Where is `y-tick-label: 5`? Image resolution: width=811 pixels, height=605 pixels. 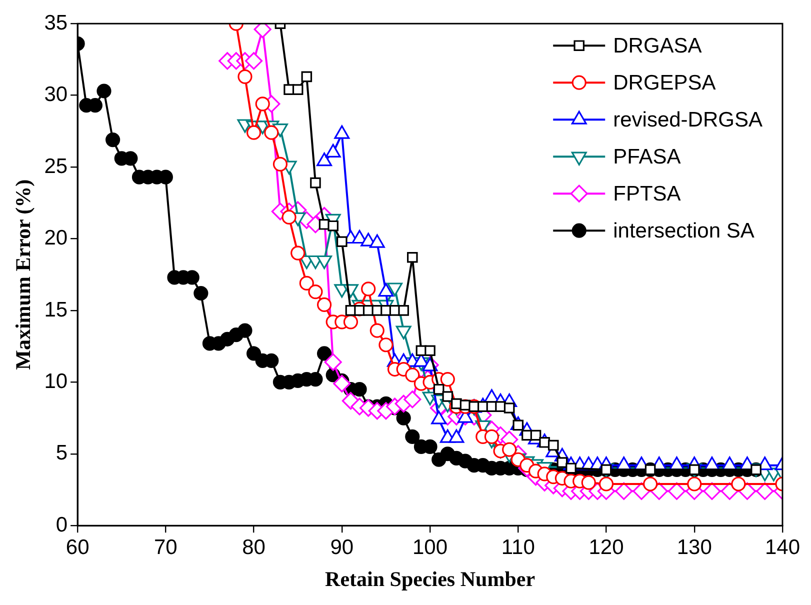 y-tick-label: 5 is located at coordinates (62, 453).